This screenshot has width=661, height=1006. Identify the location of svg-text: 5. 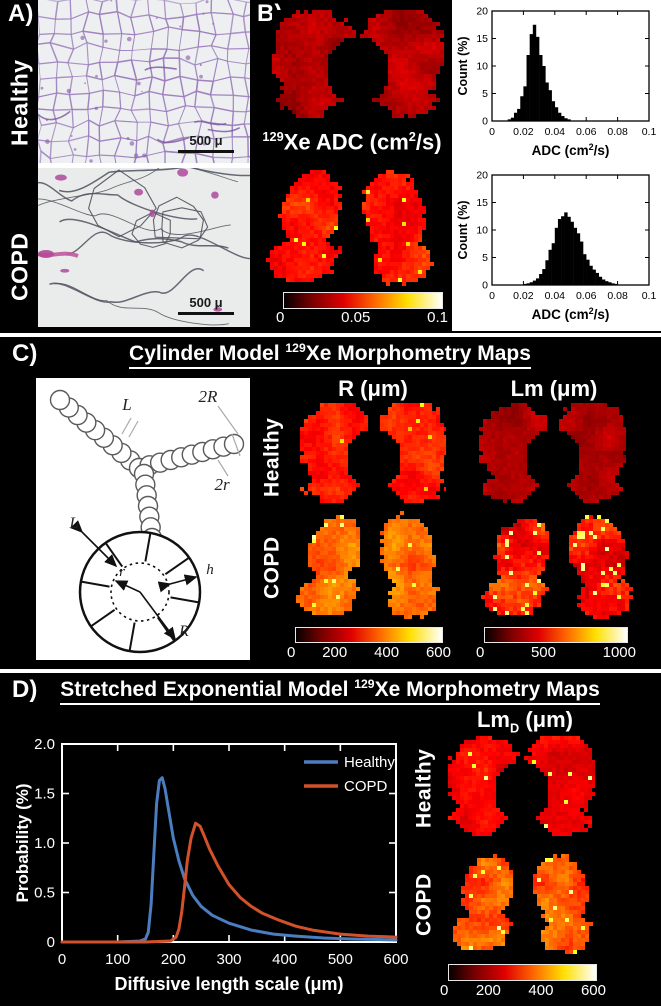
(485, 94).